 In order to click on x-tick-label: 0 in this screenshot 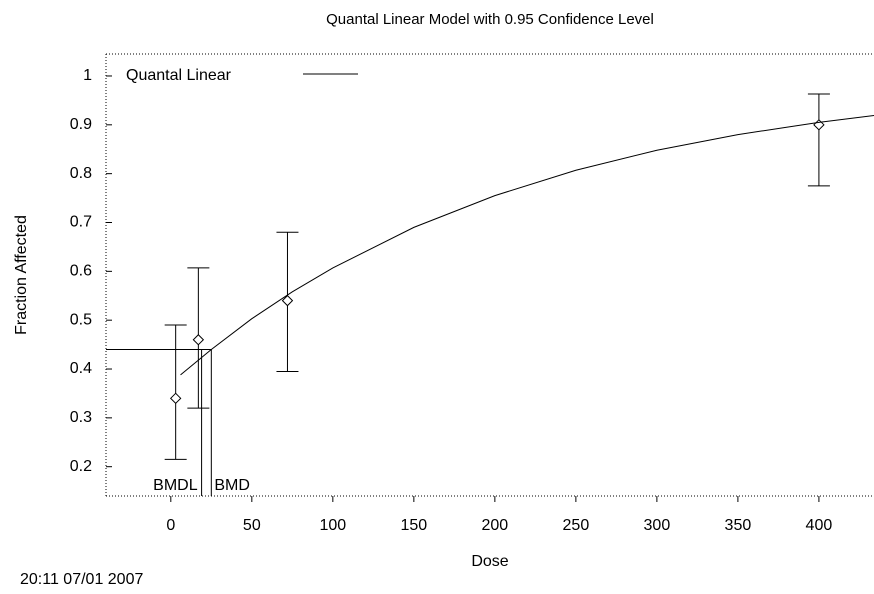, I will do `click(170, 525)`.